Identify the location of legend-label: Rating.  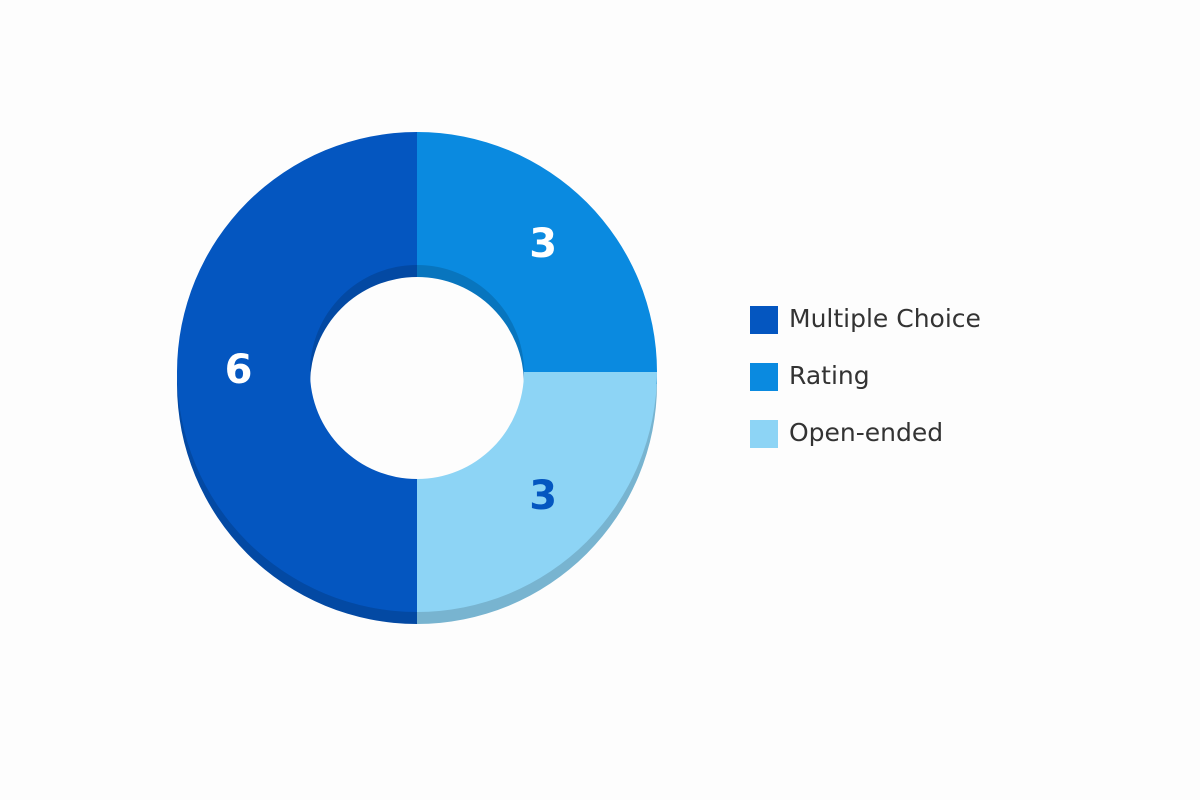
(829, 375).